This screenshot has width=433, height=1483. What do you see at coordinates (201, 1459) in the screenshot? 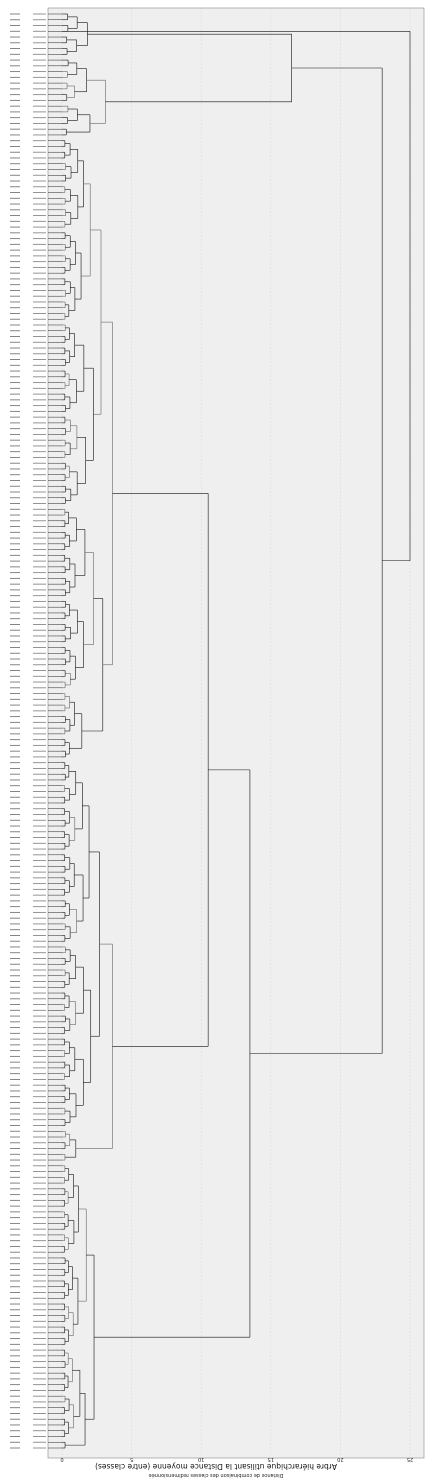
I see `x-tick-label: 10` at bounding box center [201, 1459].